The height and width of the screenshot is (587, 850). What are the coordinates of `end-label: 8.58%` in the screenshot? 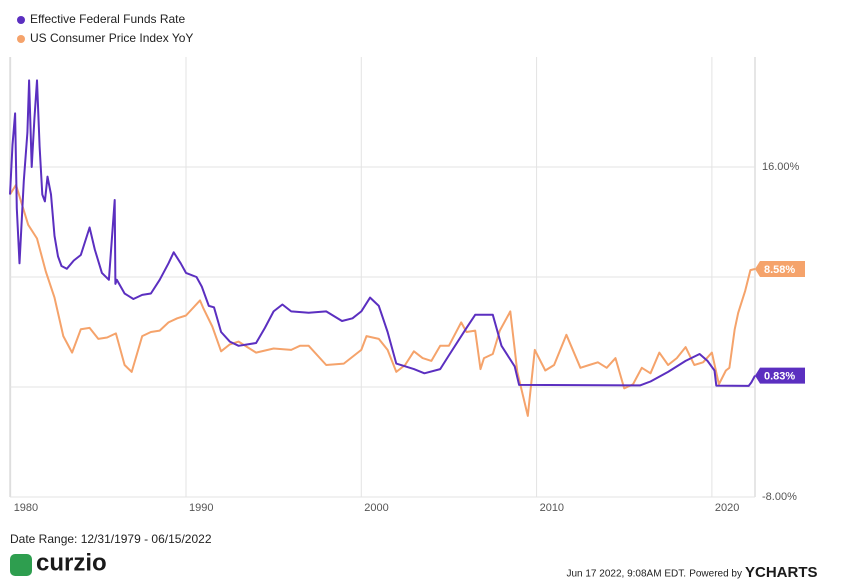 It's located at (779, 270).